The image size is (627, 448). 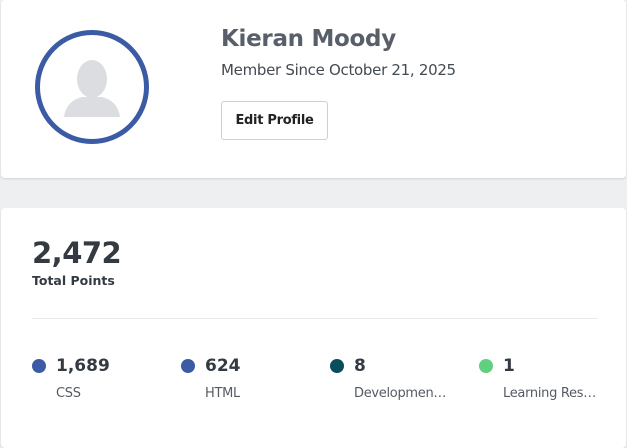 What do you see at coordinates (68, 393) in the screenshot?
I see `category-label: CSS` at bounding box center [68, 393].